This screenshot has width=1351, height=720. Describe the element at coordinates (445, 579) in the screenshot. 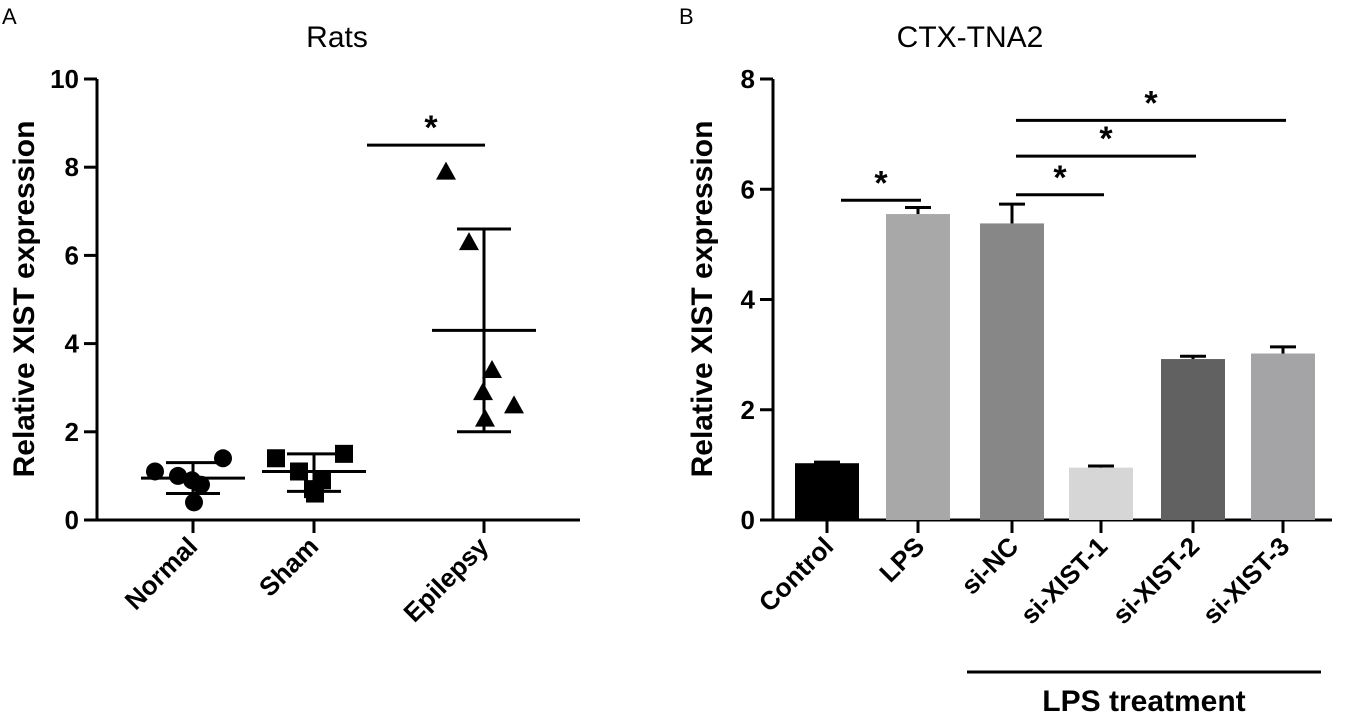

I see `panel-a-x-category-label: Epilepsy` at that location.